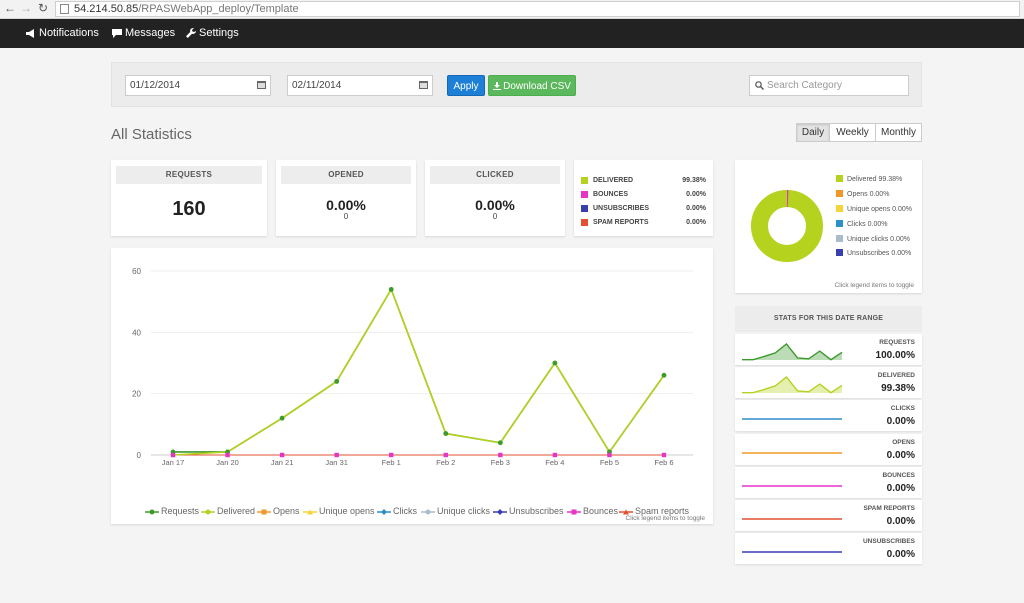  I want to click on legend-item-unsubscribes: Unsubscribes, so click(528, 511).